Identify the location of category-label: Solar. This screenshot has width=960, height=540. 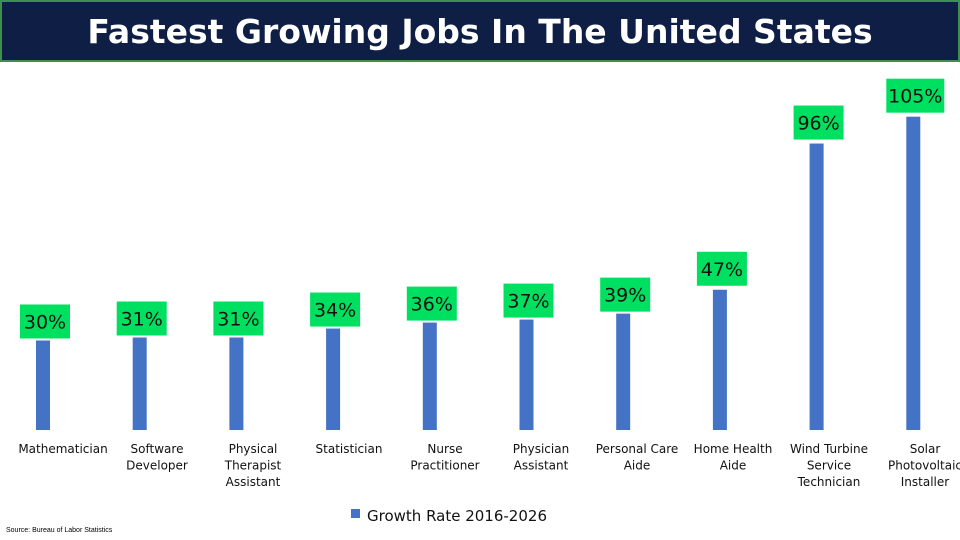
(925, 449).